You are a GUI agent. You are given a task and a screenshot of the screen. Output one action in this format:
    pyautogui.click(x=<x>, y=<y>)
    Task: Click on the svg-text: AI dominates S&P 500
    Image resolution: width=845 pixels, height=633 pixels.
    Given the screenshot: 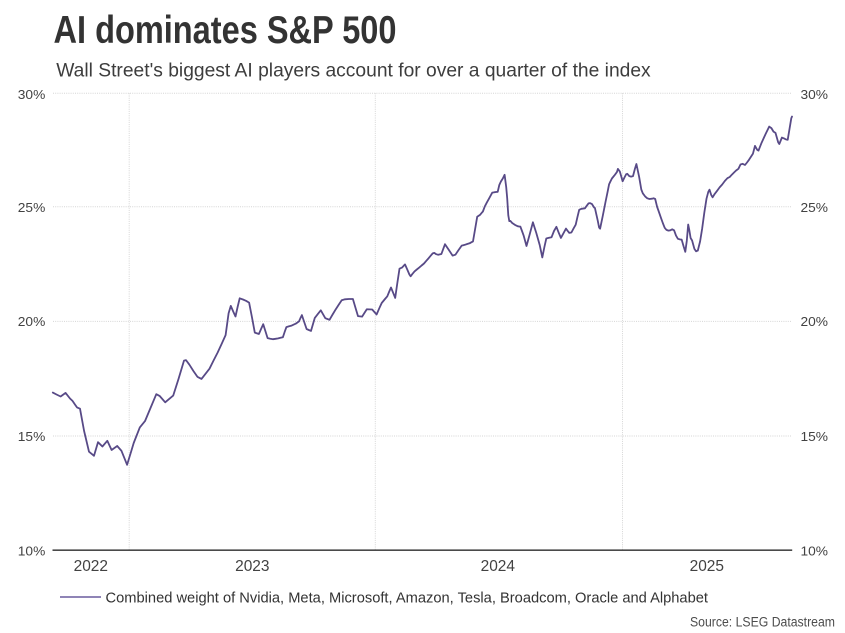 What is the action you would take?
    pyautogui.click(x=225, y=30)
    